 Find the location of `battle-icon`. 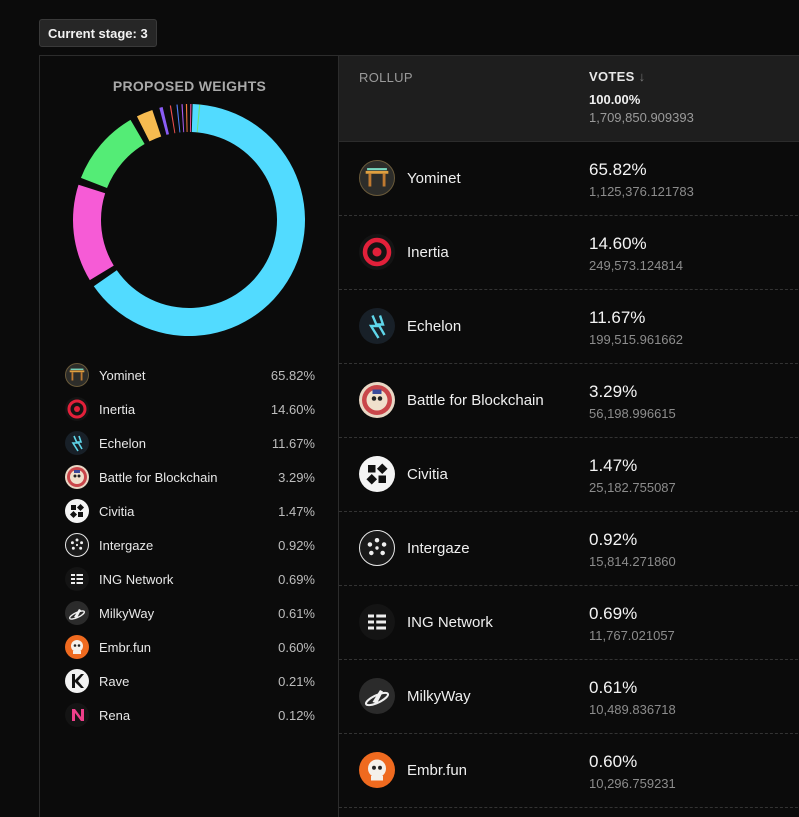

battle-icon is located at coordinates (377, 400).